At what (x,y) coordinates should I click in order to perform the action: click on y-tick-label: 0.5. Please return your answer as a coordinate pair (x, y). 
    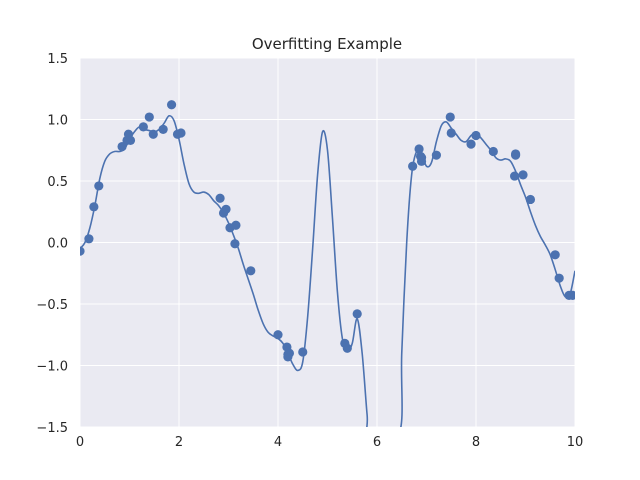
    Looking at the image, I should click on (57, 182).